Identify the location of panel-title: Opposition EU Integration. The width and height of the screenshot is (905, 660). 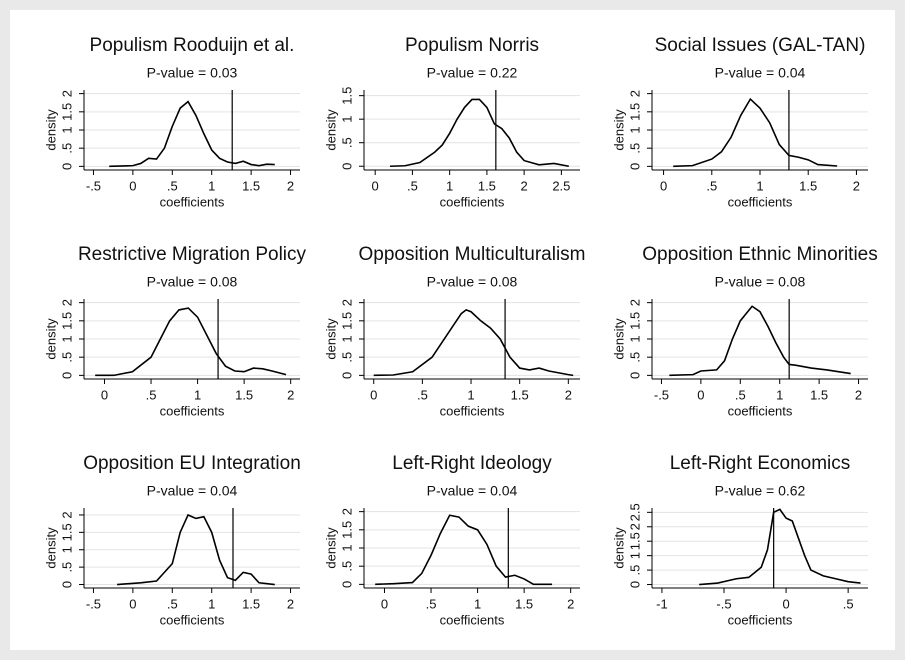
(192, 463).